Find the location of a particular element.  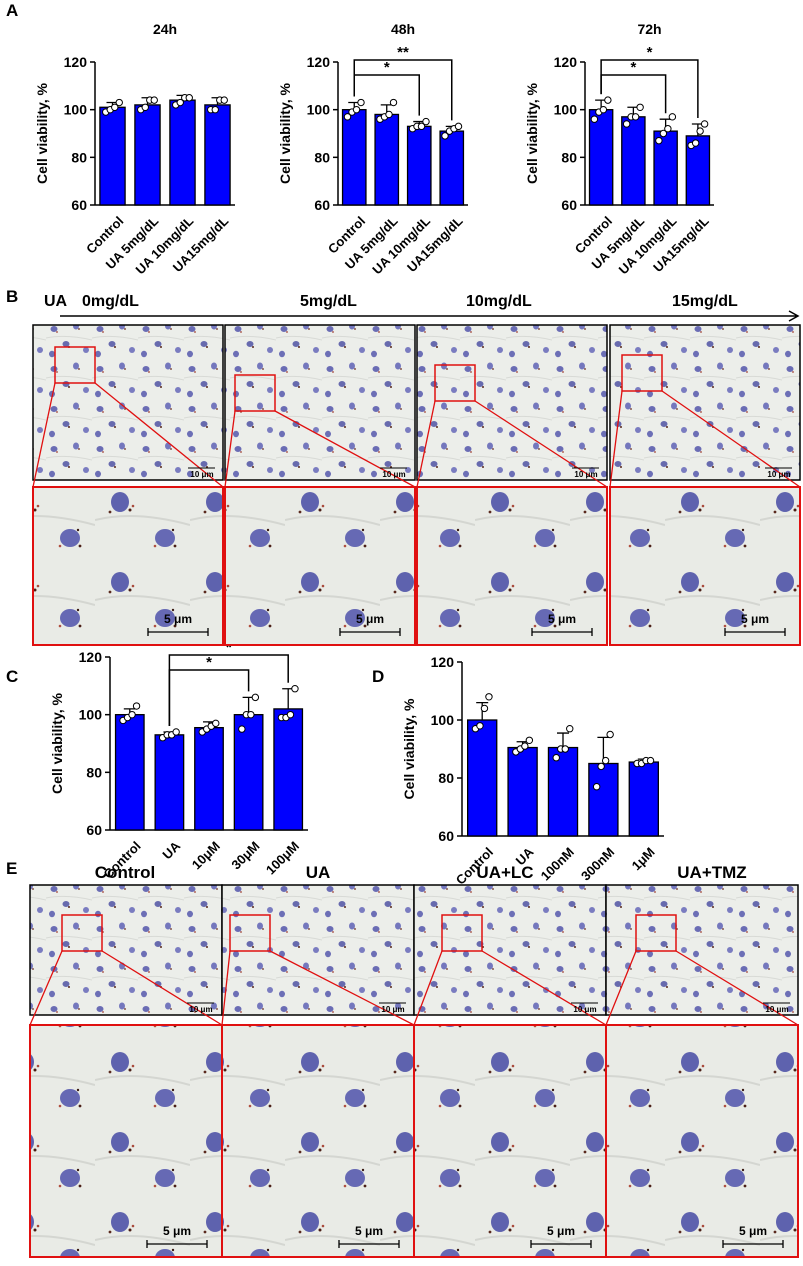

chart-title: 48h is located at coordinates (403, 29).